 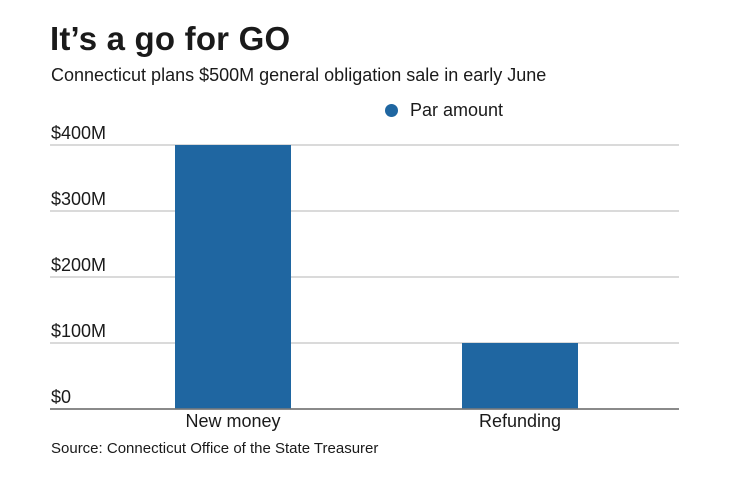 I want to click on y-axis-tick-labels: $0 $100M $200M $300M $400M, so click(x=78, y=265).